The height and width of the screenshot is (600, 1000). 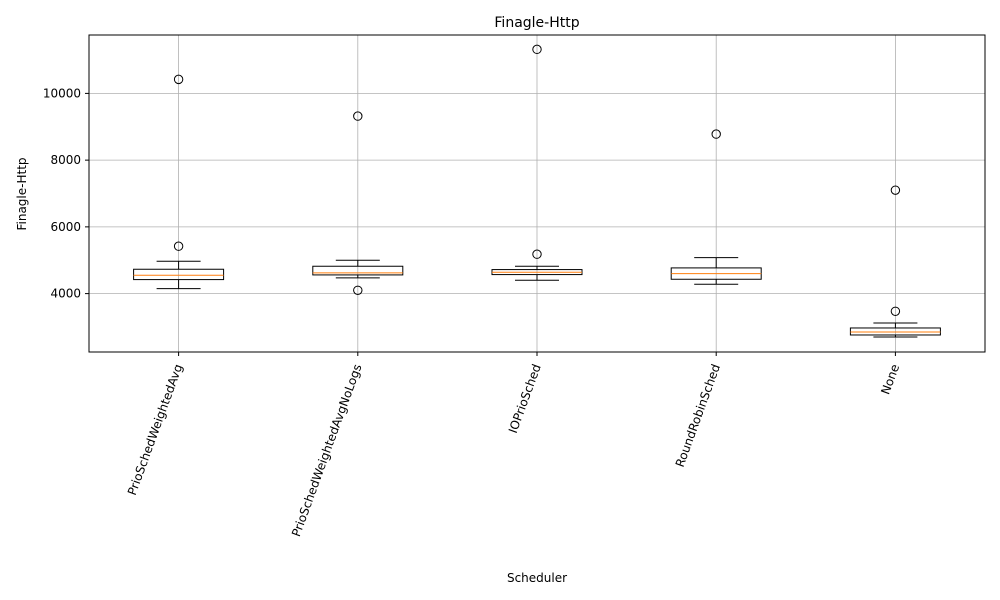 I want to click on y-tick-label: 10000, so click(x=62, y=93).